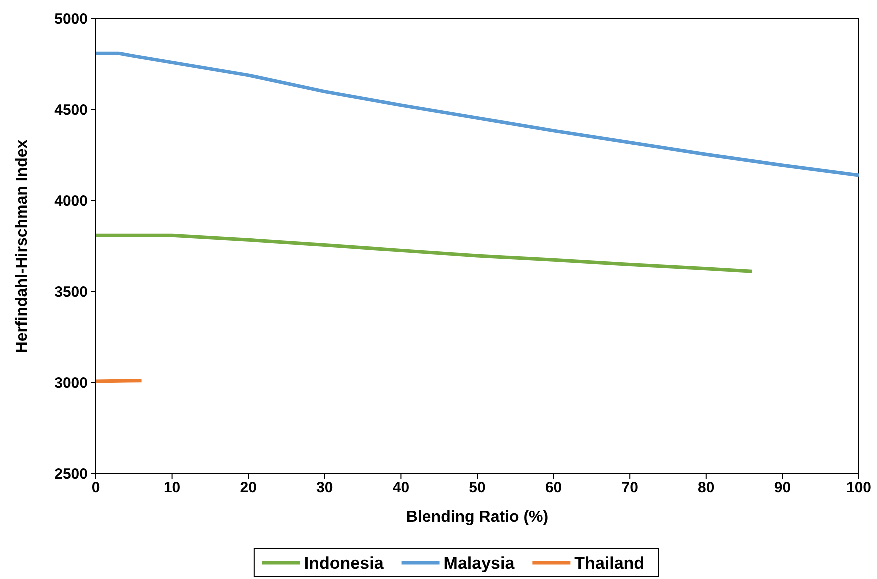 This screenshot has height=579, width=877. What do you see at coordinates (71, 110) in the screenshot?
I see `y-tick-label: 4500` at bounding box center [71, 110].